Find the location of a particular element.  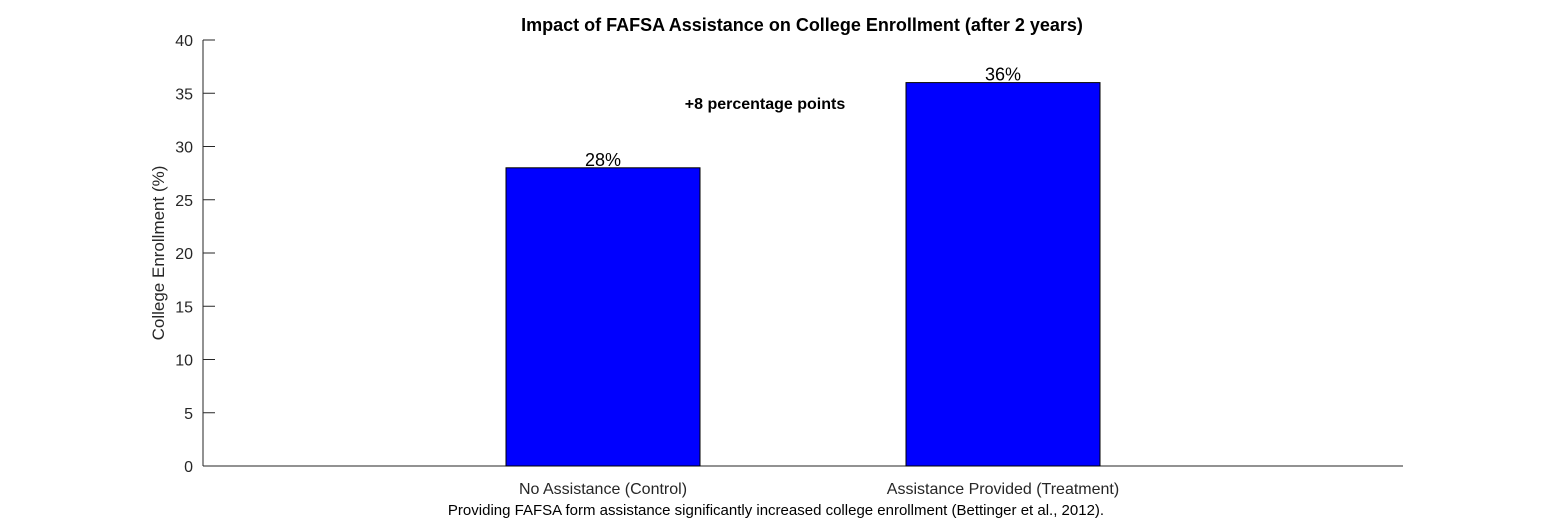

x-tick-label: No Assistance (Control) is located at coordinates (603, 489).